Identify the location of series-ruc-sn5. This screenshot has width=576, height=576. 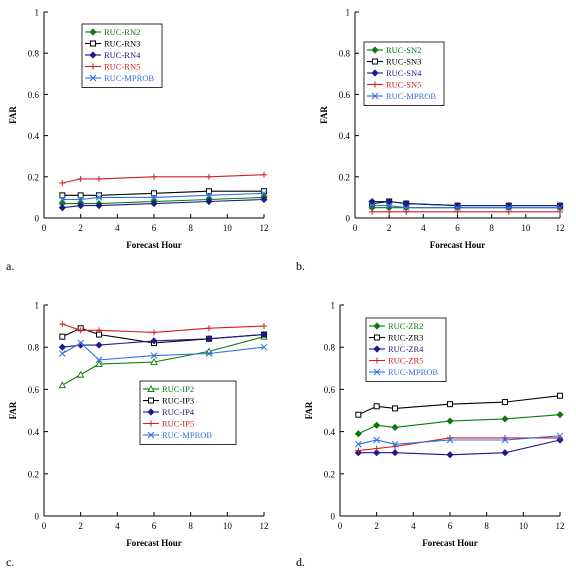
(466, 211).